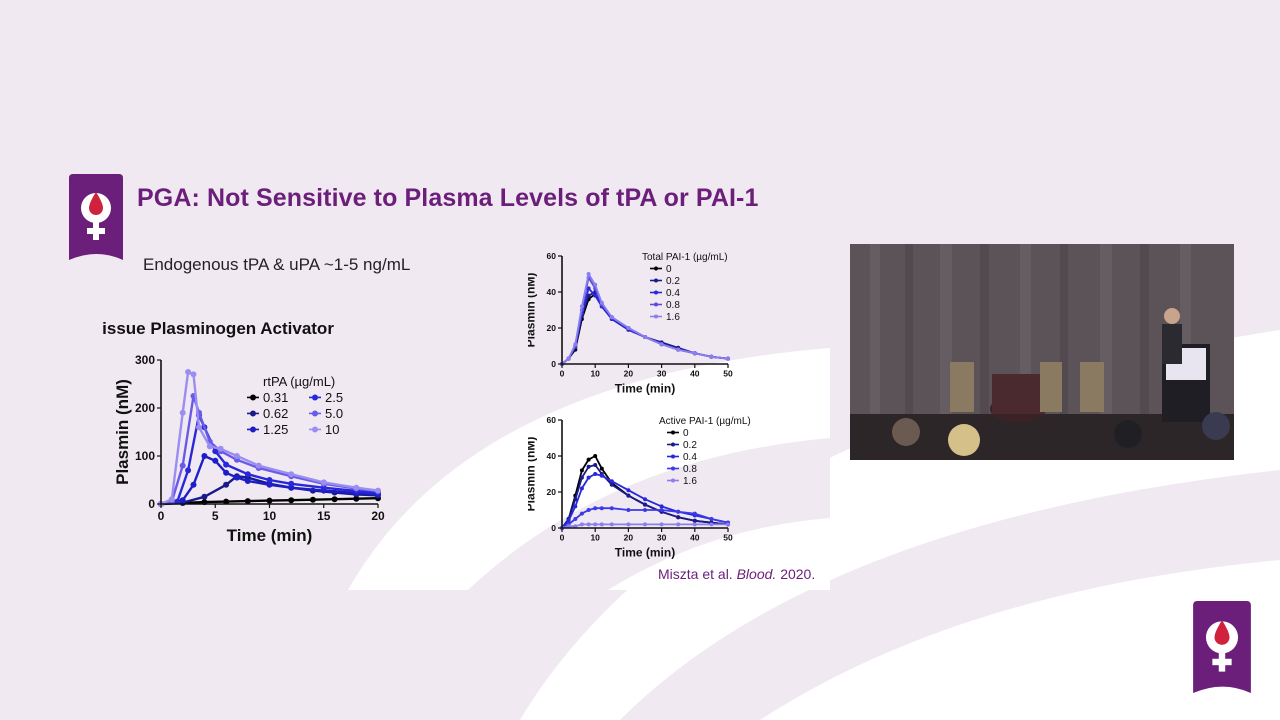  I want to click on venus-blood-drop-logo-corner-icon, so click(1222, 647).